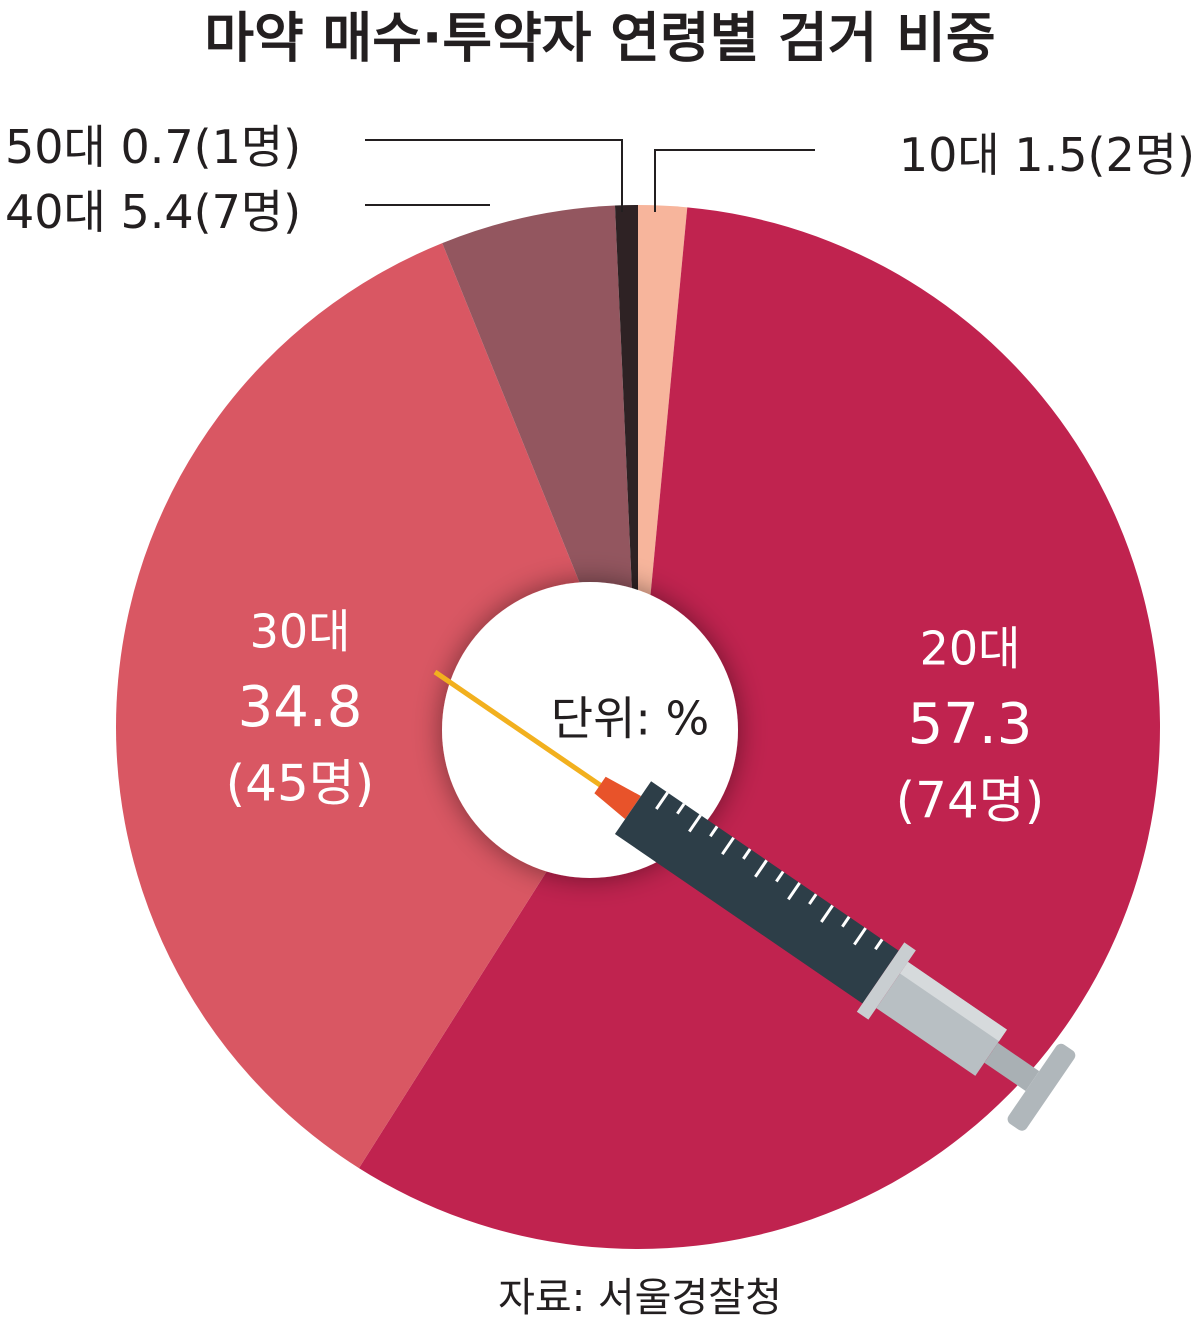 The height and width of the screenshot is (1335, 1200). Describe the element at coordinates (599, 38) in the screenshot. I see `chart-title: 마약 매수·투약자 연령별 검거 비중` at that location.